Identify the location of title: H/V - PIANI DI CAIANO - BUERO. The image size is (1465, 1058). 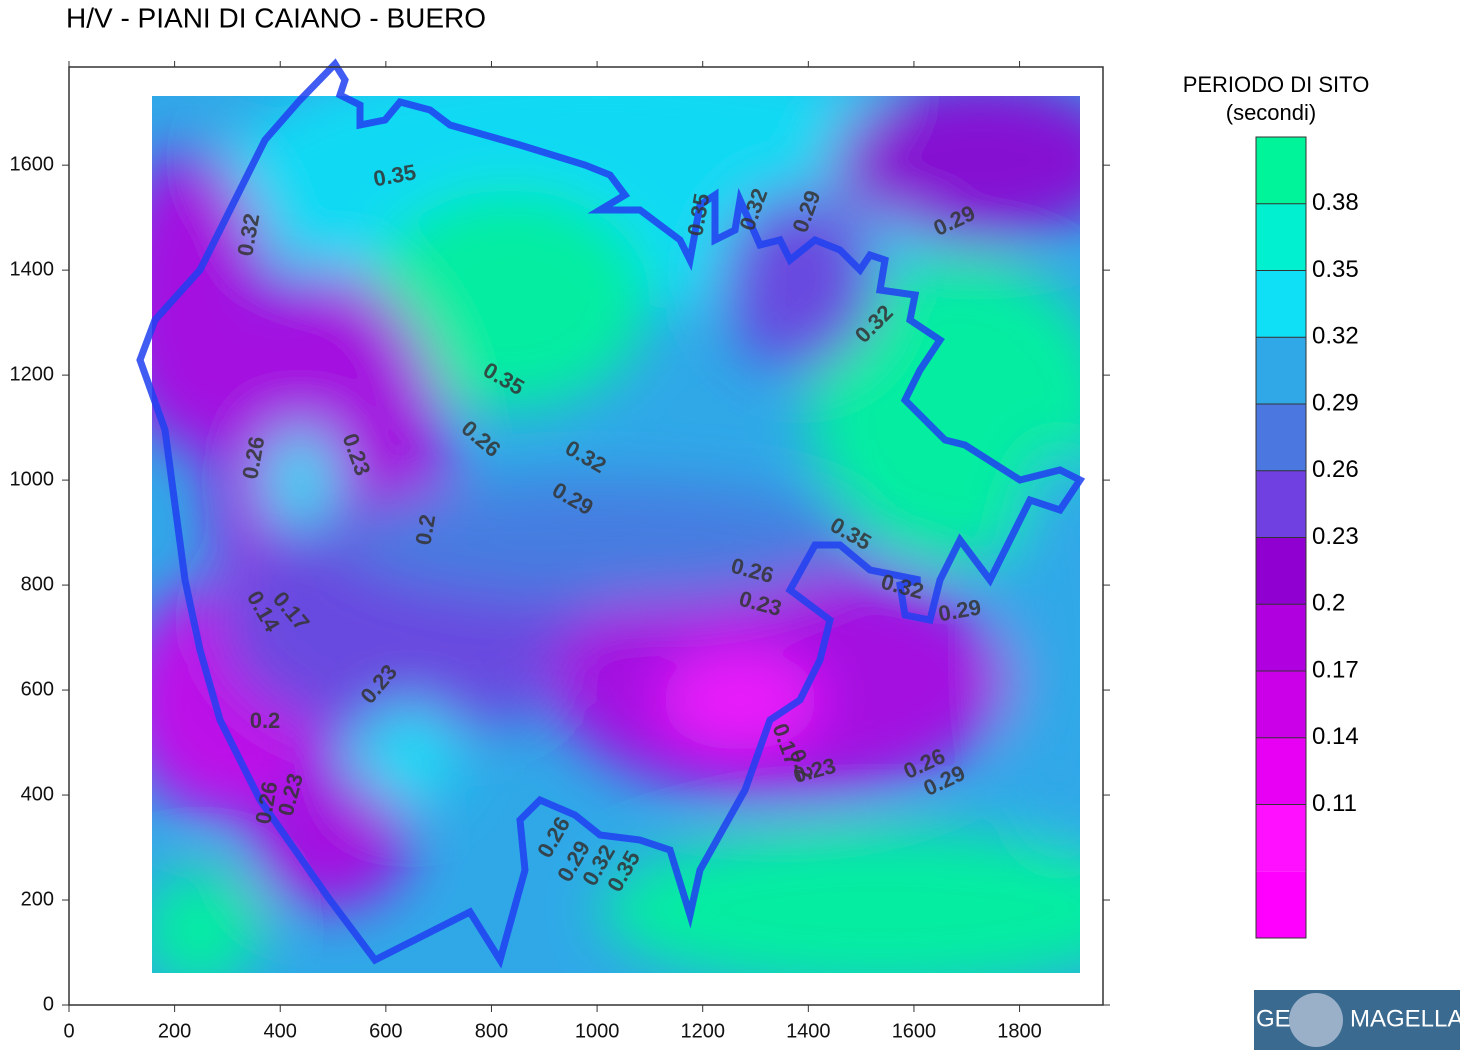
(276, 17).